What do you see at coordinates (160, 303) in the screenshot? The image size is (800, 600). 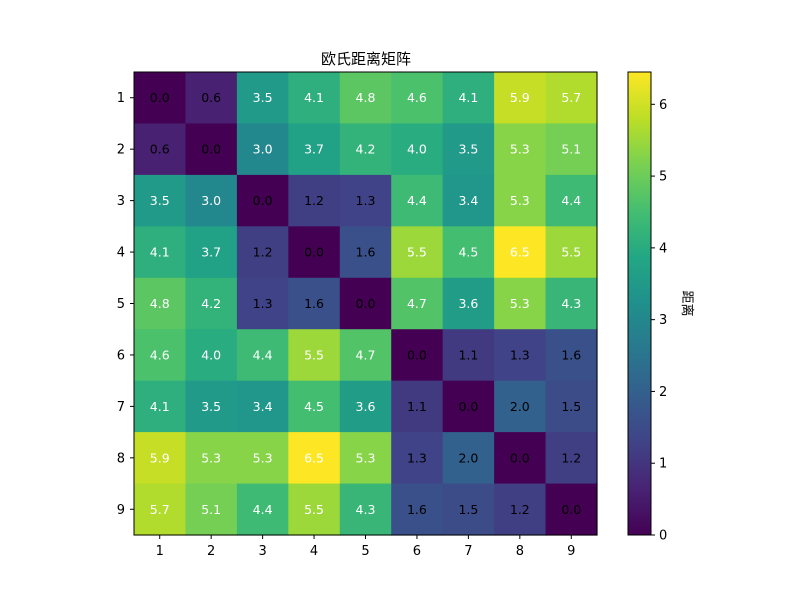 I see `cell-value-label: 4.8` at bounding box center [160, 303].